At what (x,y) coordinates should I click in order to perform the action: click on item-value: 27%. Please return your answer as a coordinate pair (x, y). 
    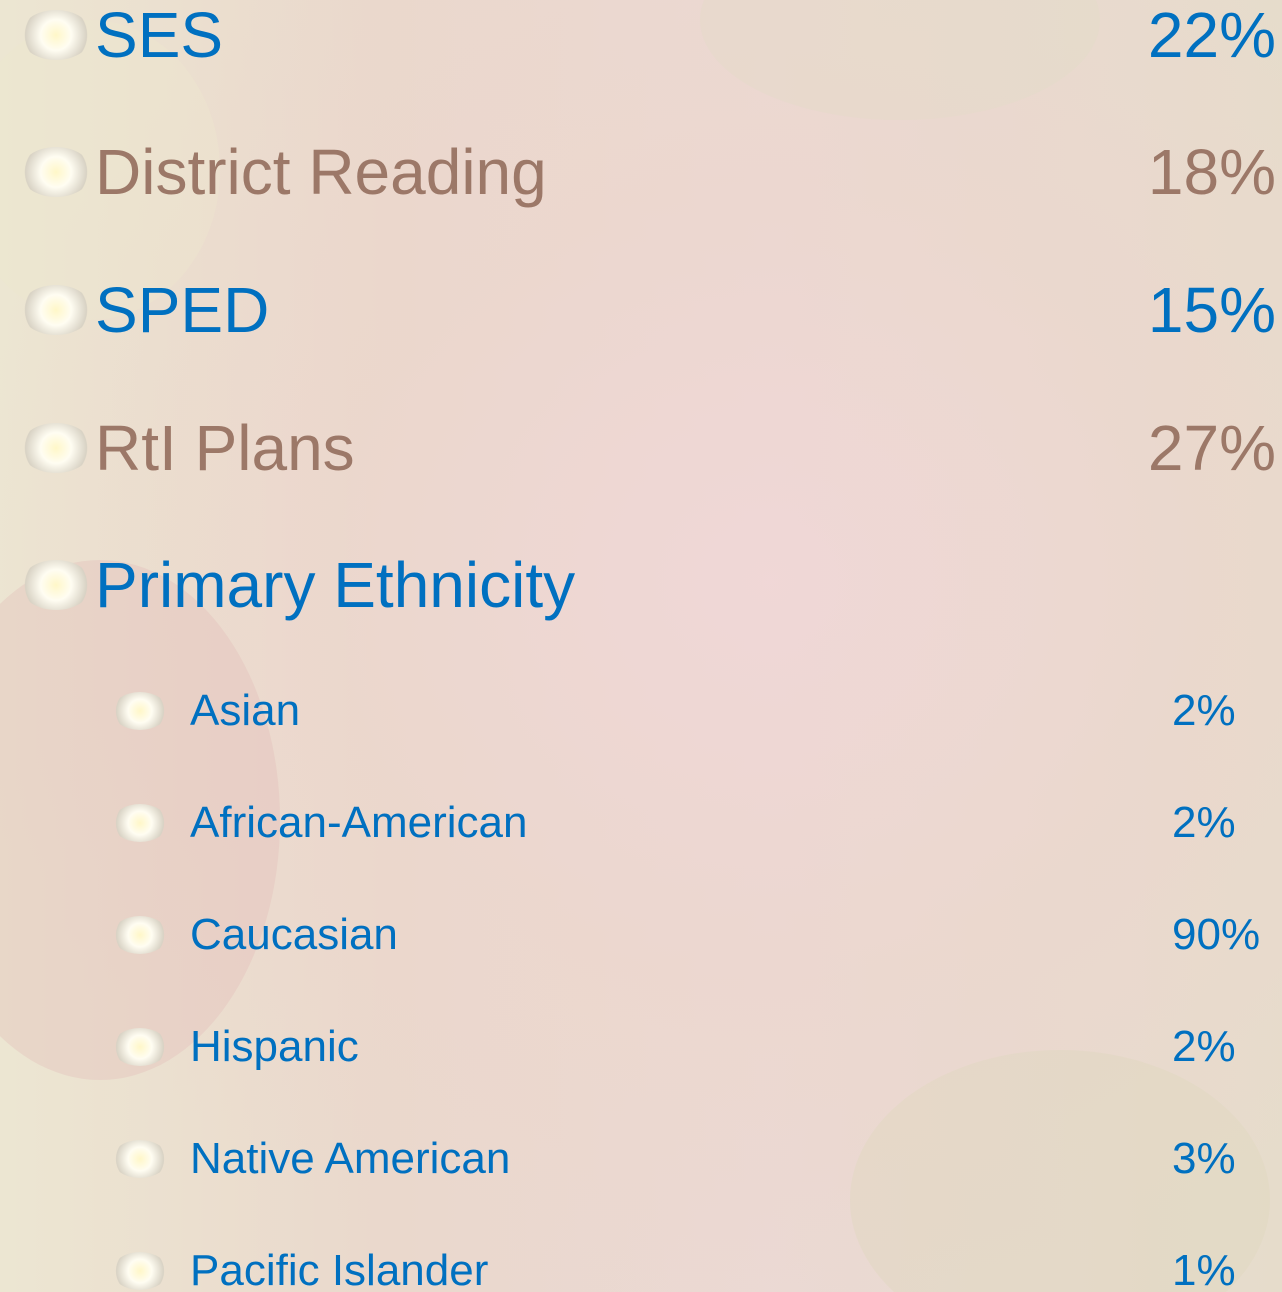
    Looking at the image, I should click on (1211, 448).